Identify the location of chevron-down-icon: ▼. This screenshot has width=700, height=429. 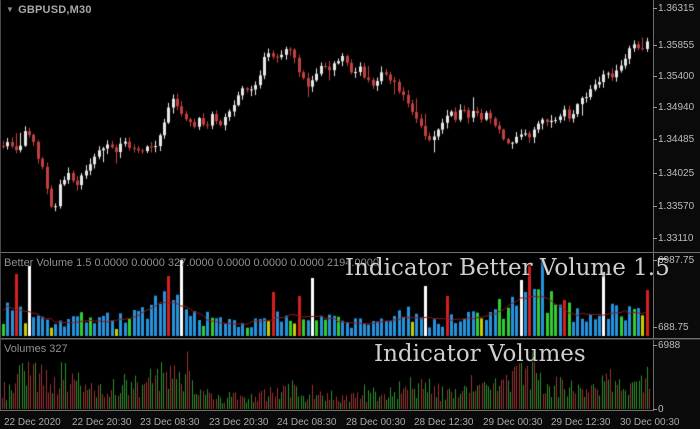
(10, 9).